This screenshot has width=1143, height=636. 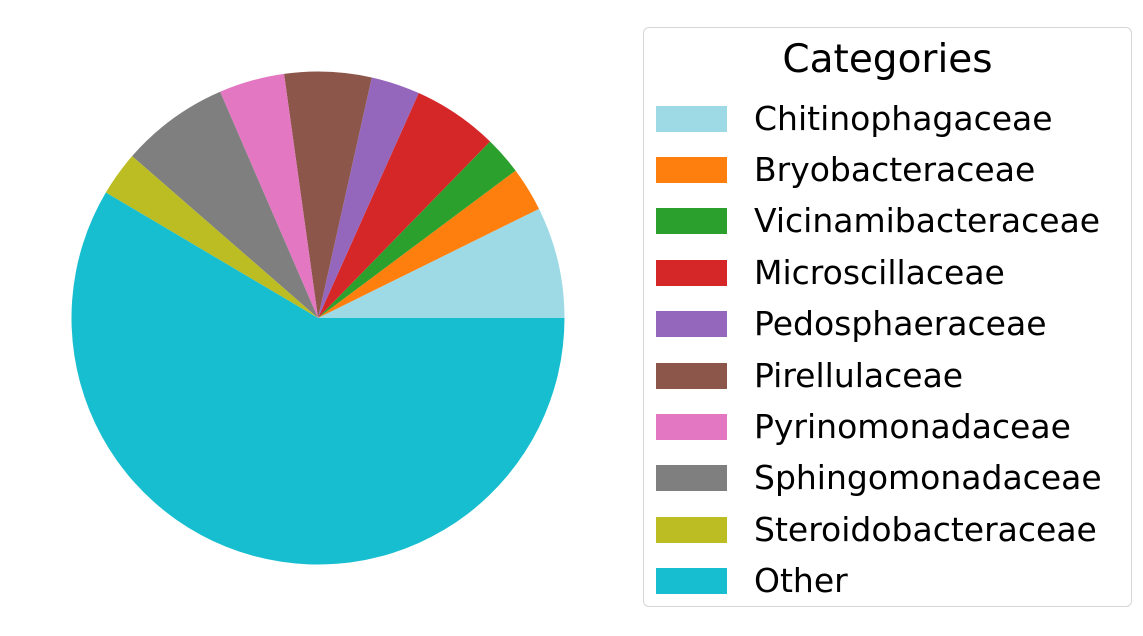 I want to click on legend-item: Bryobacteraceae, so click(x=879, y=169).